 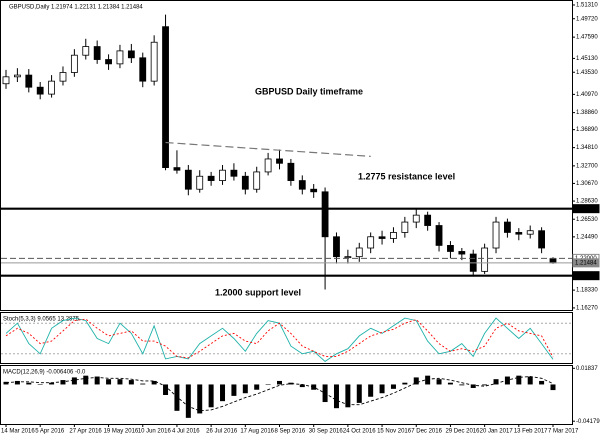 What do you see at coordinates (268, 149) in the screenshot?
I see `trendline` at bounding box center [268, 149].